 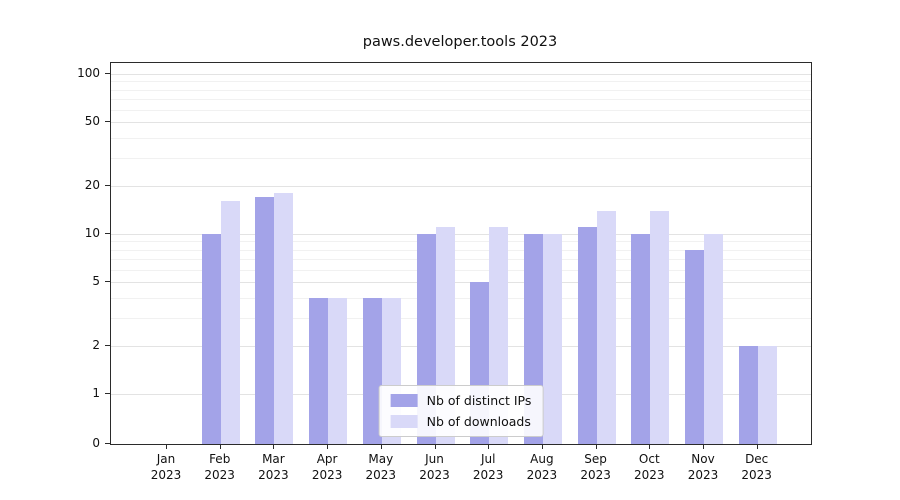 I want to click on legend-item-distinct-ips: Nb of distinct IPs, so click(x=461, y=400).